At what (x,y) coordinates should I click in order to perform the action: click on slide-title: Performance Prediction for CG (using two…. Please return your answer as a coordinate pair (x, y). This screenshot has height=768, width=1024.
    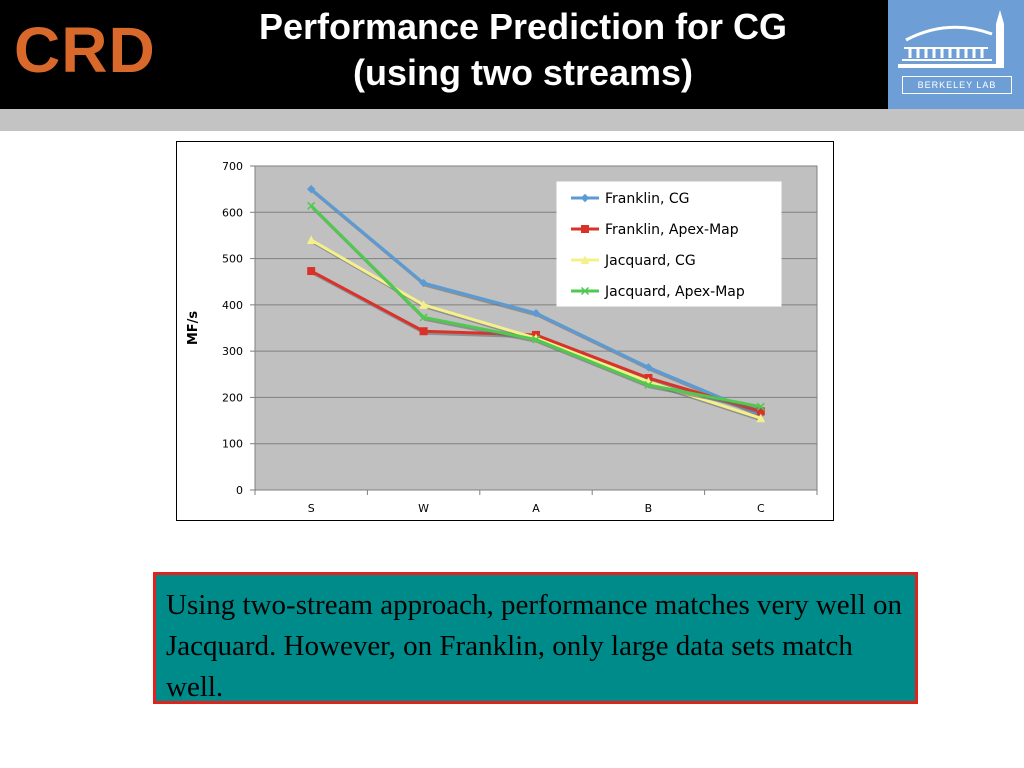
    Looking at the image, I should click on (523, 50).